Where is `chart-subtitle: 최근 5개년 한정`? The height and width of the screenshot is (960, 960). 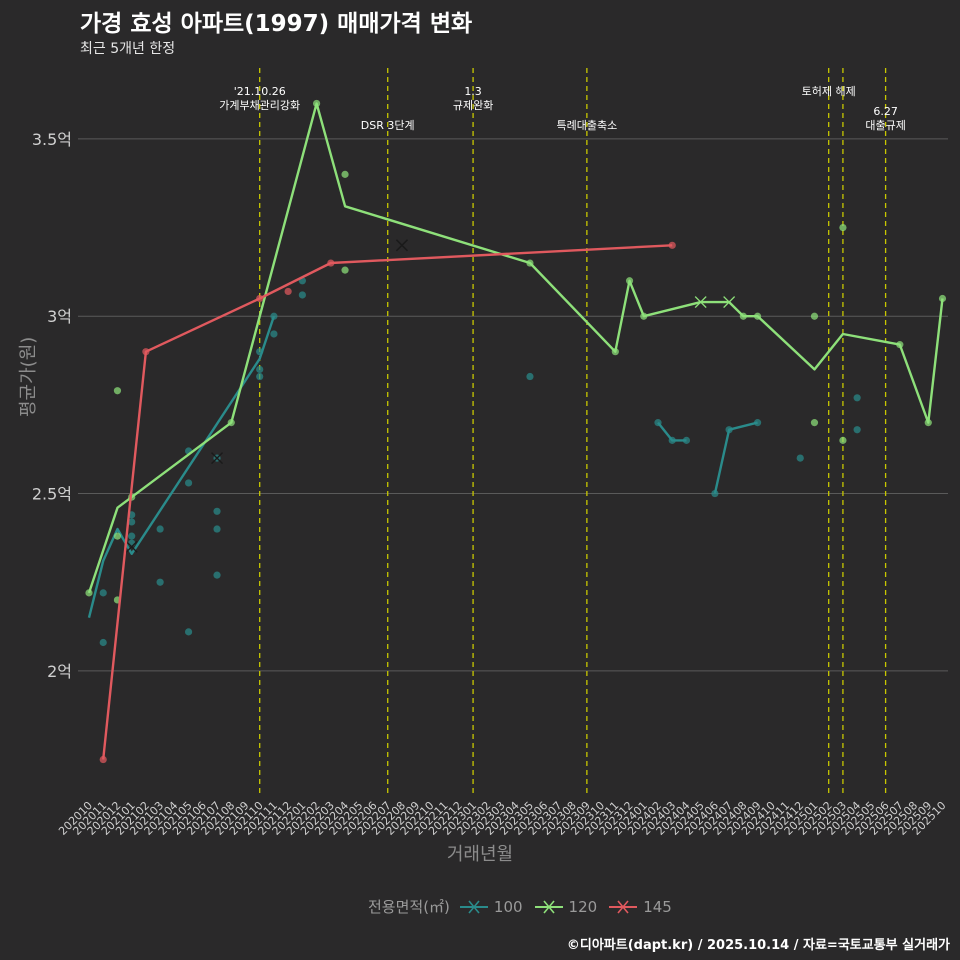
chart-subtitle: 최근 5개년 한정 is located at coordinates (128, 49).